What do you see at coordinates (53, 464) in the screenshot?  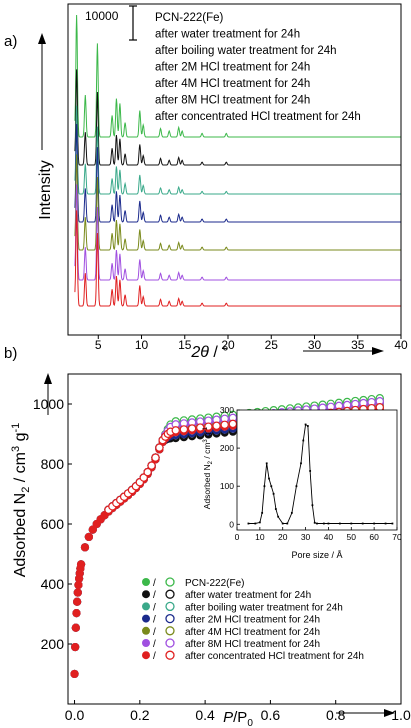 I see `iso-y-tick-label: 800` at bounding box center [53, 464].